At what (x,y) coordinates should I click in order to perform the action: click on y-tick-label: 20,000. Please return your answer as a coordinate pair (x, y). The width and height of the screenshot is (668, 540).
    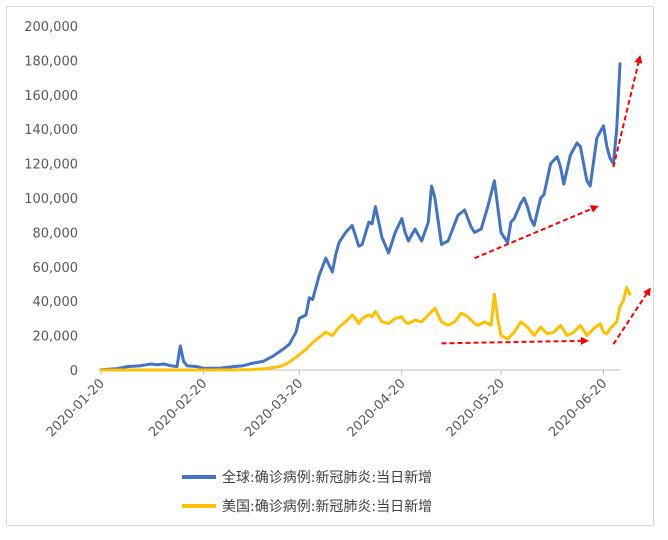
    Looking at the image, I should click on (56, 337).